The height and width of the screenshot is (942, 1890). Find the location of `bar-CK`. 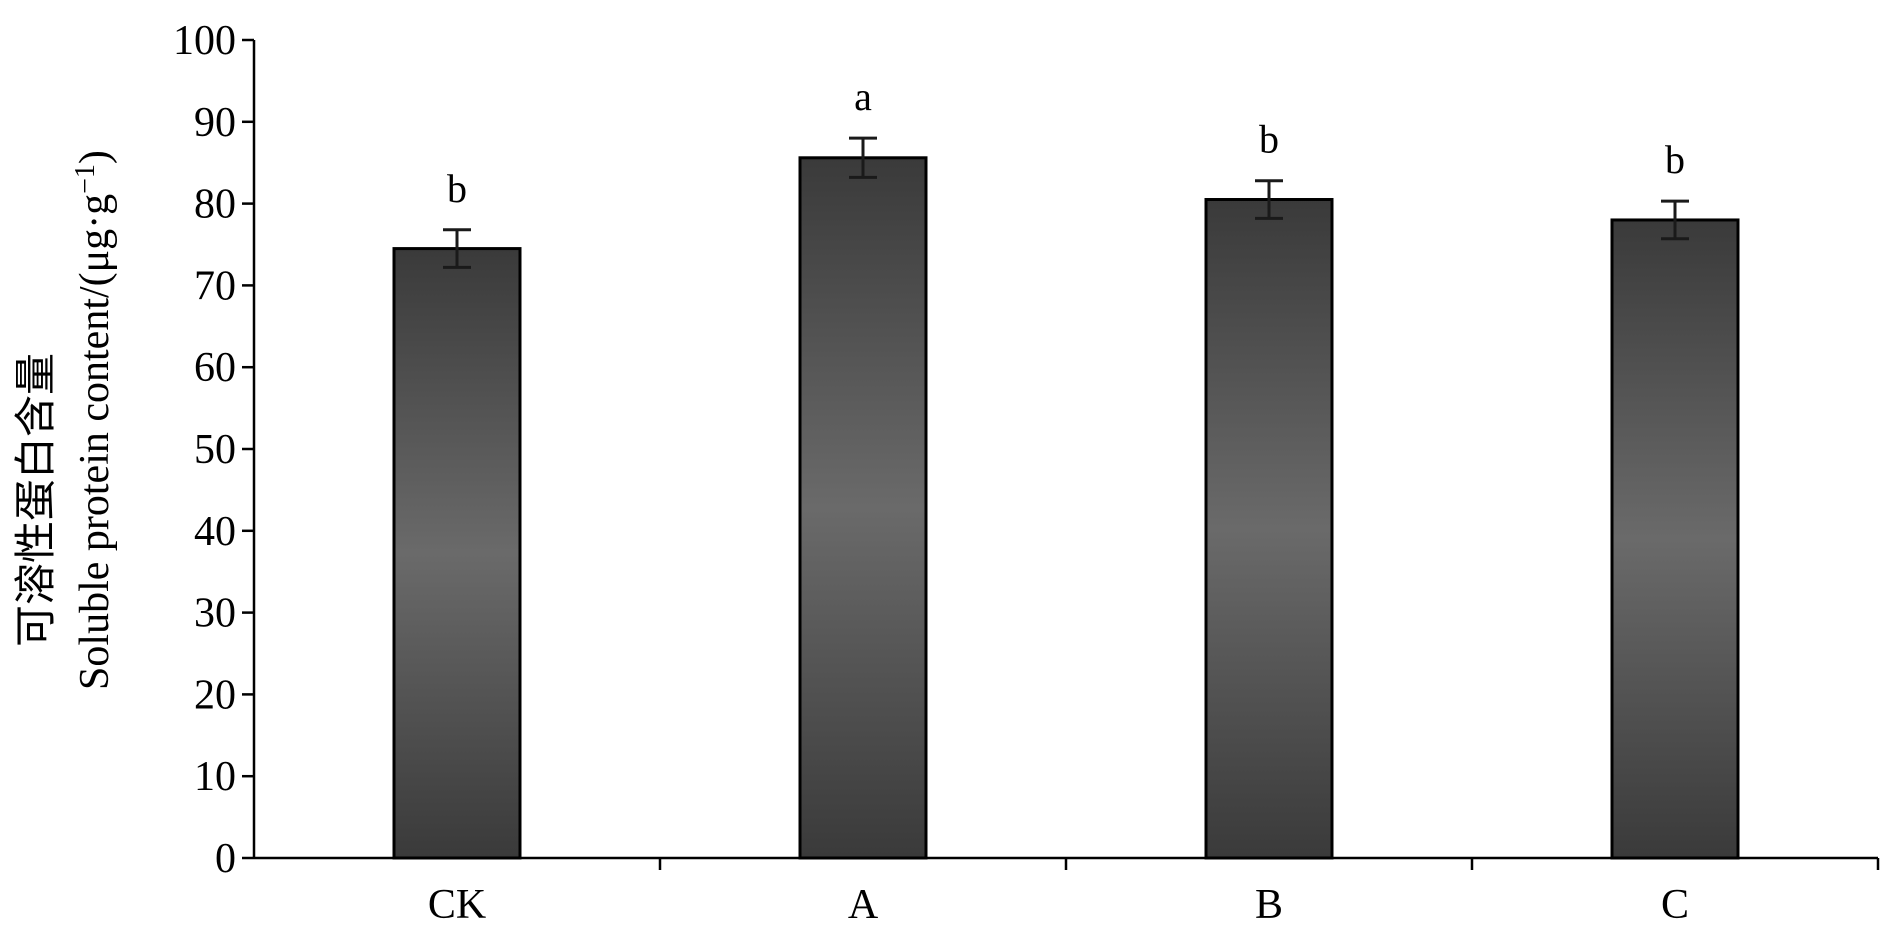

bar-CK is located at coordinates (457, 553).